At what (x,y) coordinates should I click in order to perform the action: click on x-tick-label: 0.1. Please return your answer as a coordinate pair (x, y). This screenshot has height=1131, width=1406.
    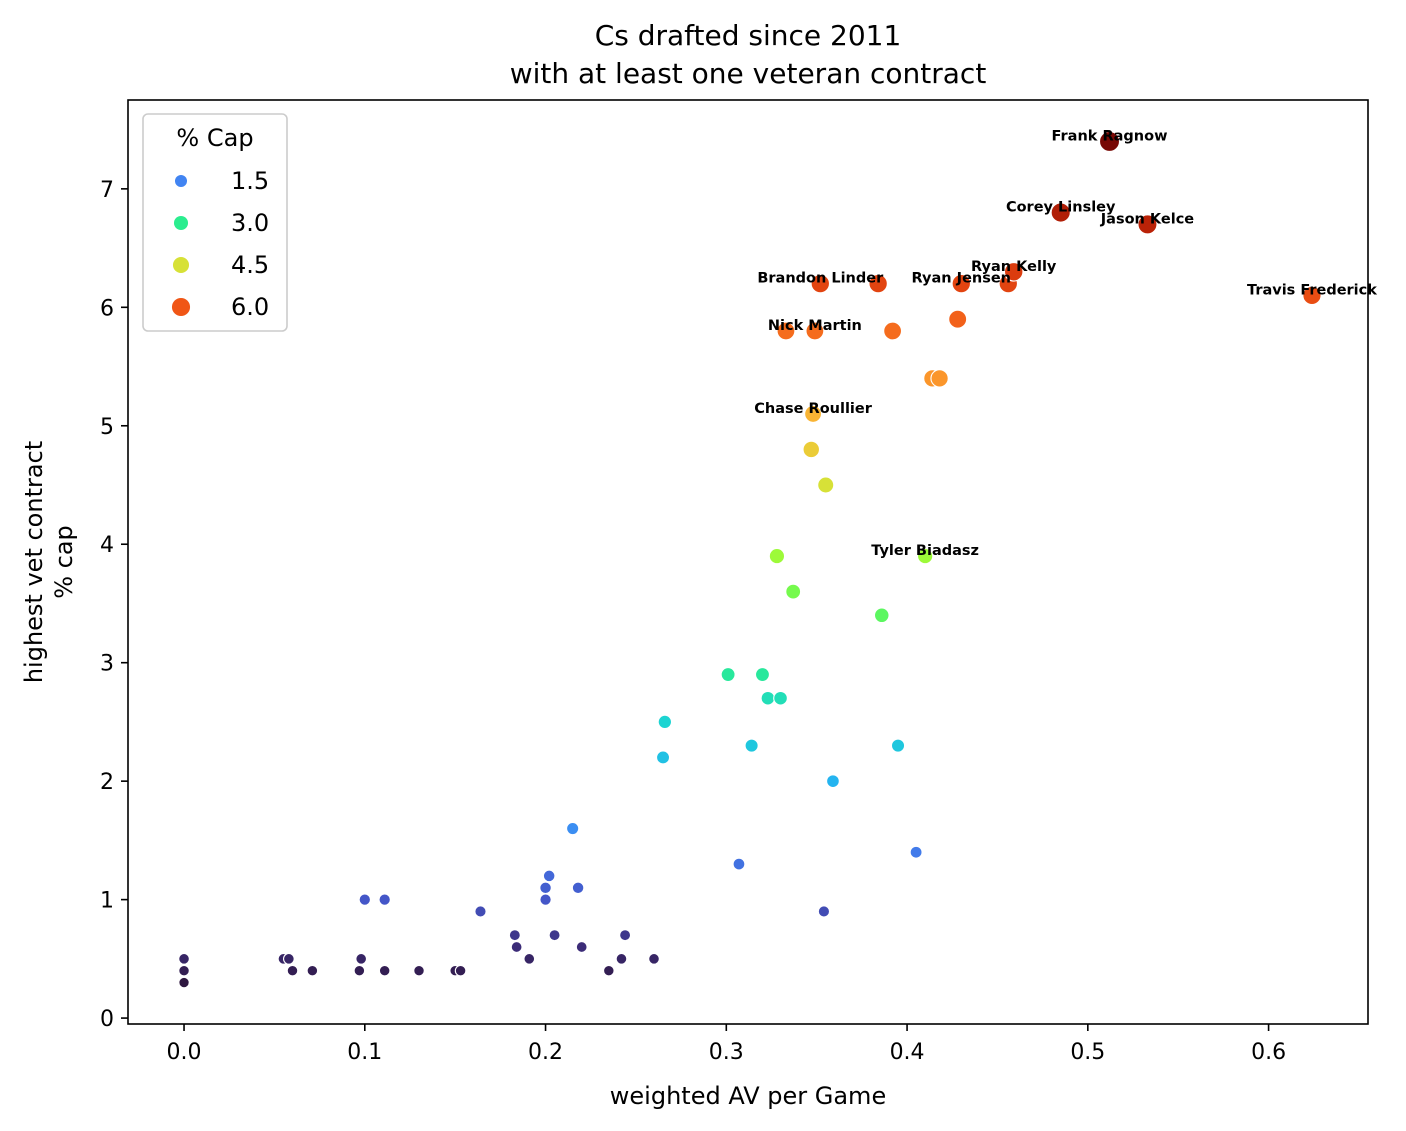
    Looking at the image, I should click on (364, 1052).